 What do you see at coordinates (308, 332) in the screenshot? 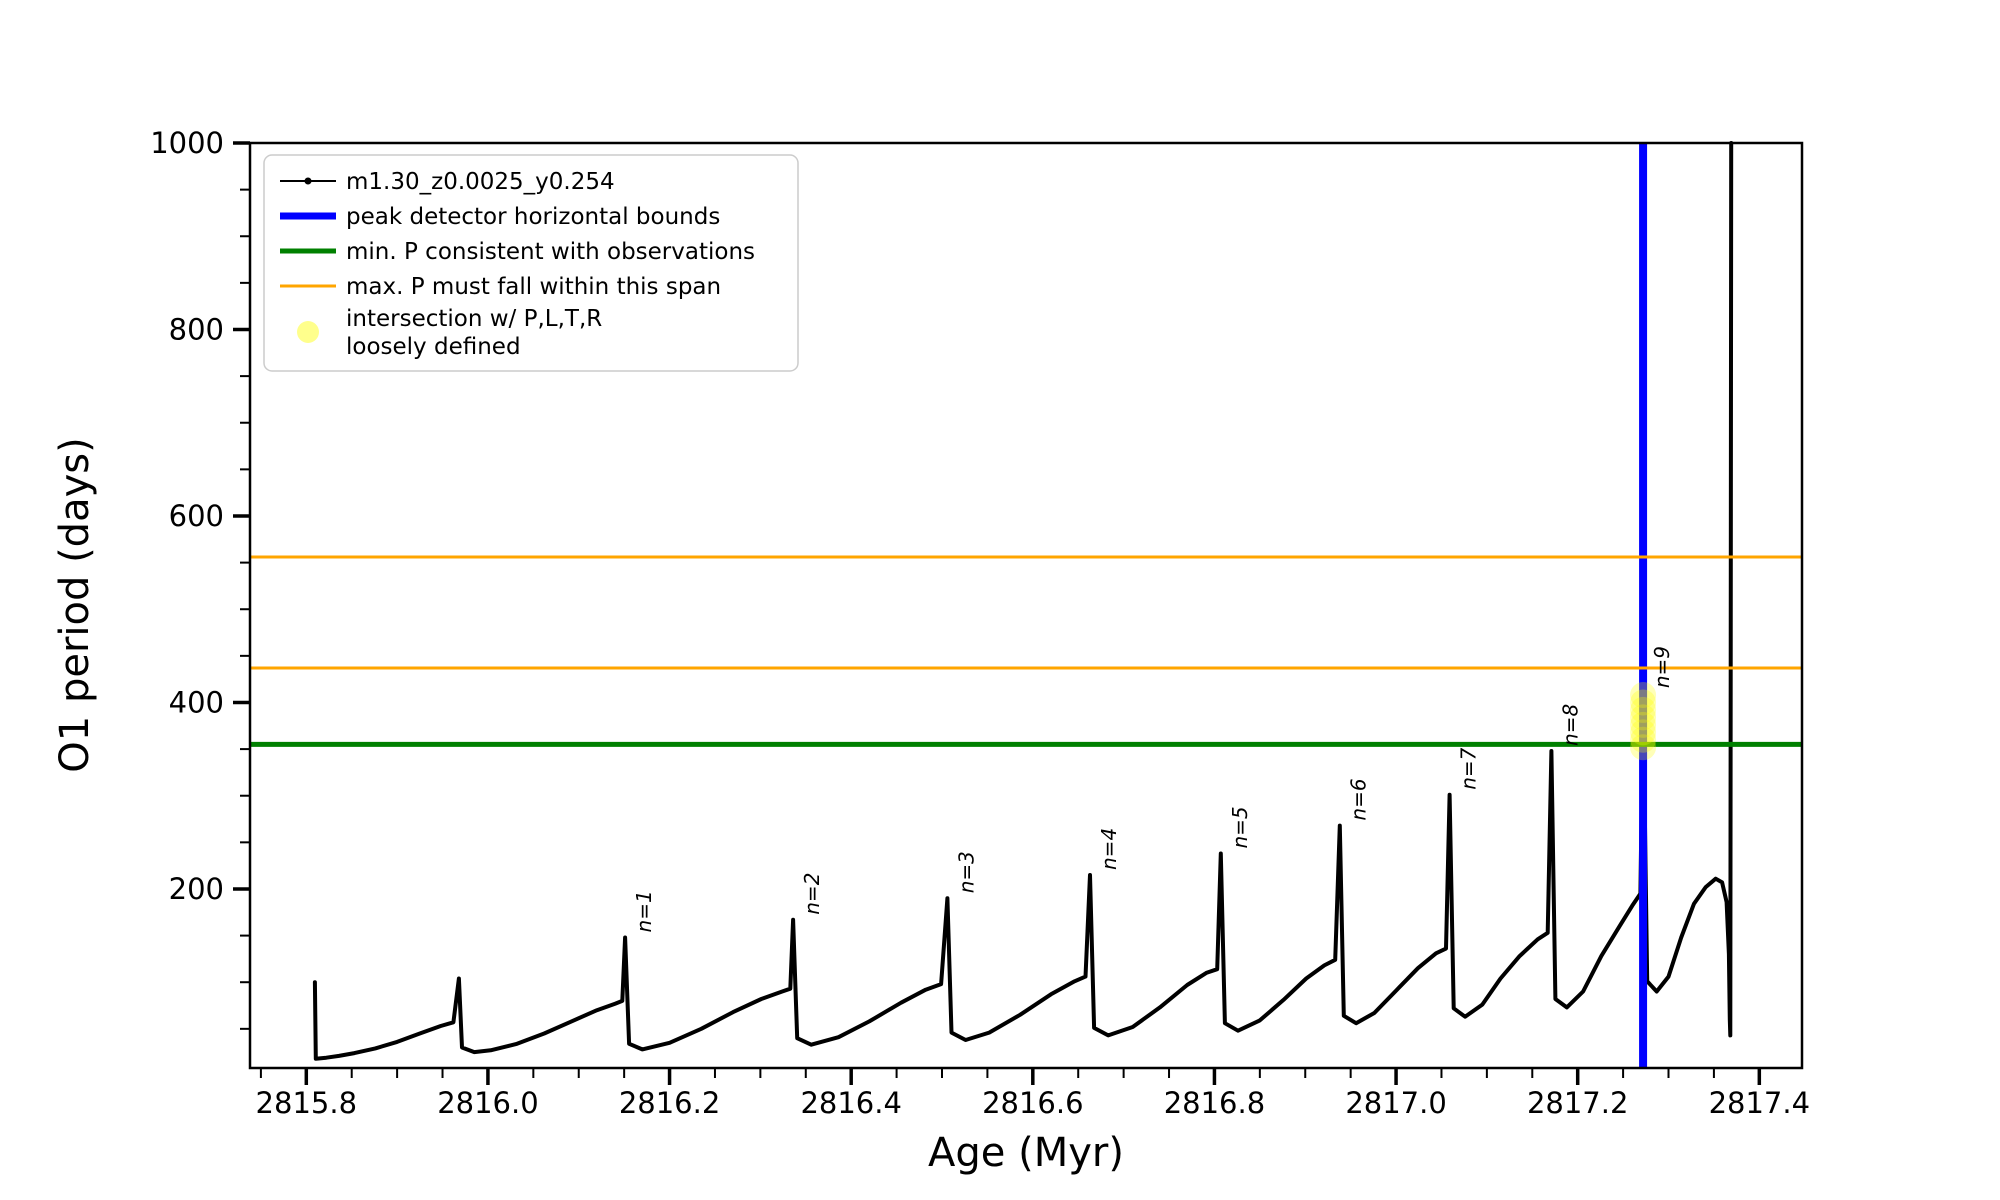
I see `legend-marker-intersection` at bounding box center [308, 332].